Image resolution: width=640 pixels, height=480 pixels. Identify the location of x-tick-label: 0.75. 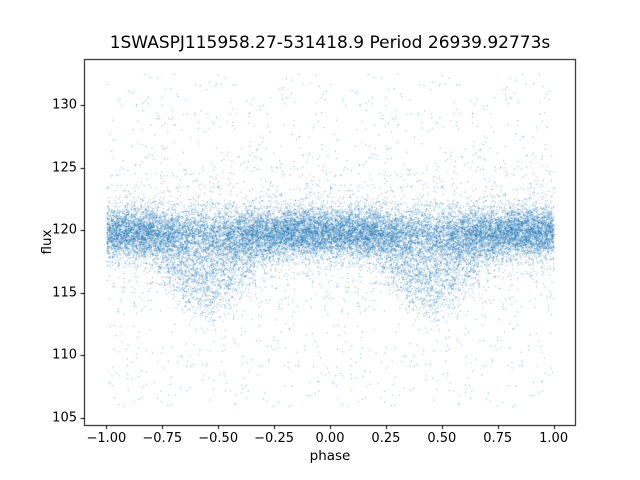
(498, 438).